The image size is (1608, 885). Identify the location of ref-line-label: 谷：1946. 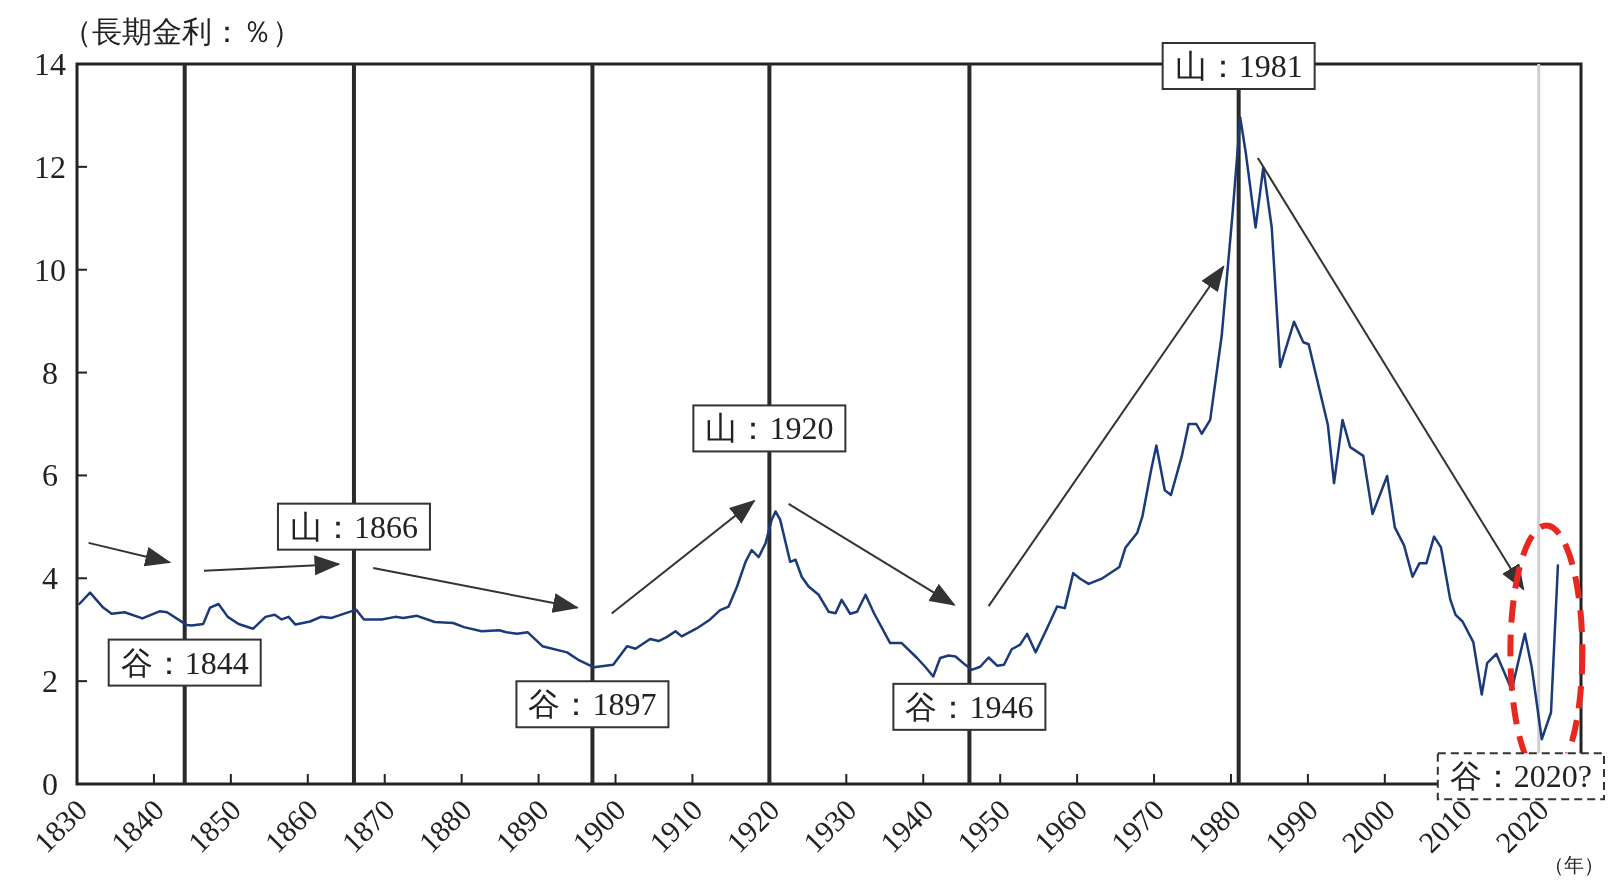
(969, 706).